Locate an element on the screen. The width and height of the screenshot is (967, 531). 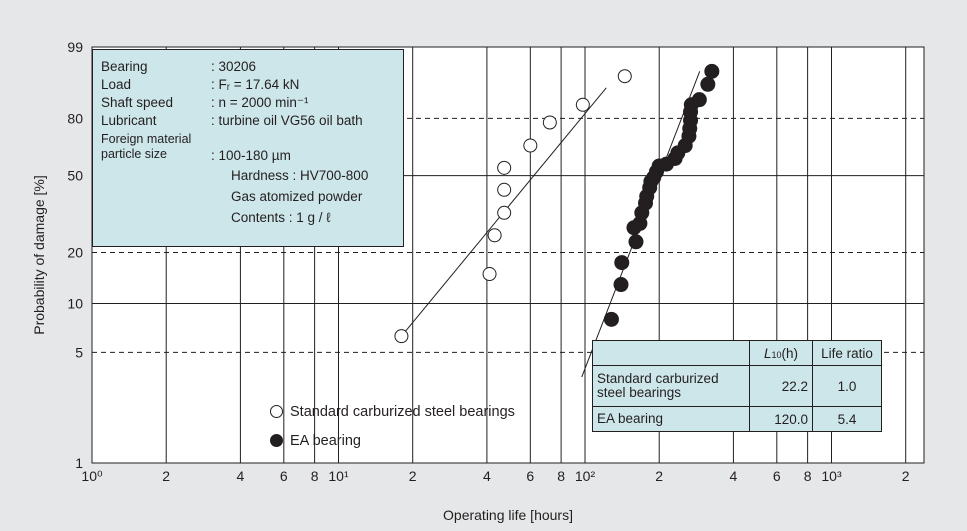
info-extra-contents: Contents : 1 g / ℓ is located at coordinates (281, 217).